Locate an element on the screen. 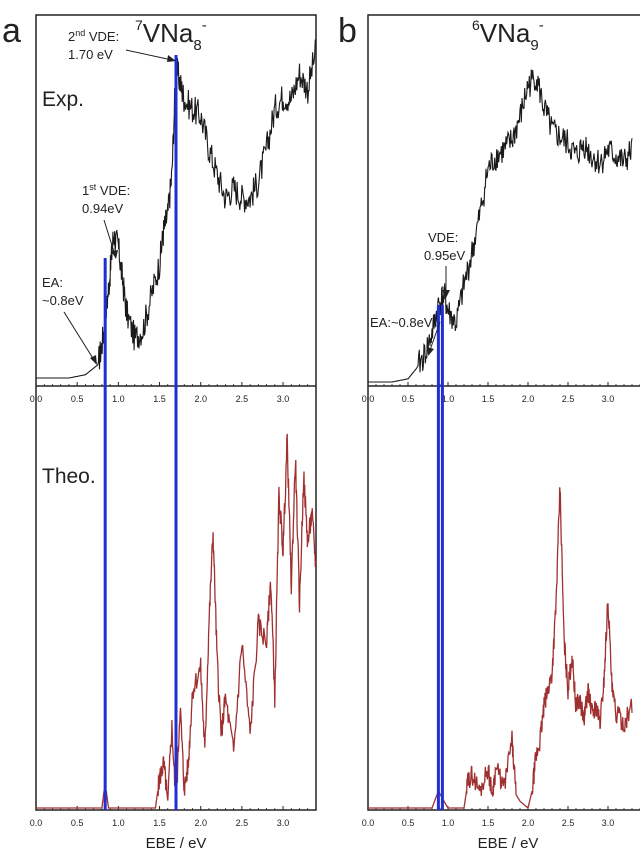 The image size is (640, 855). panel-b-vde-arrowhead is located at coordinates (446, 294).